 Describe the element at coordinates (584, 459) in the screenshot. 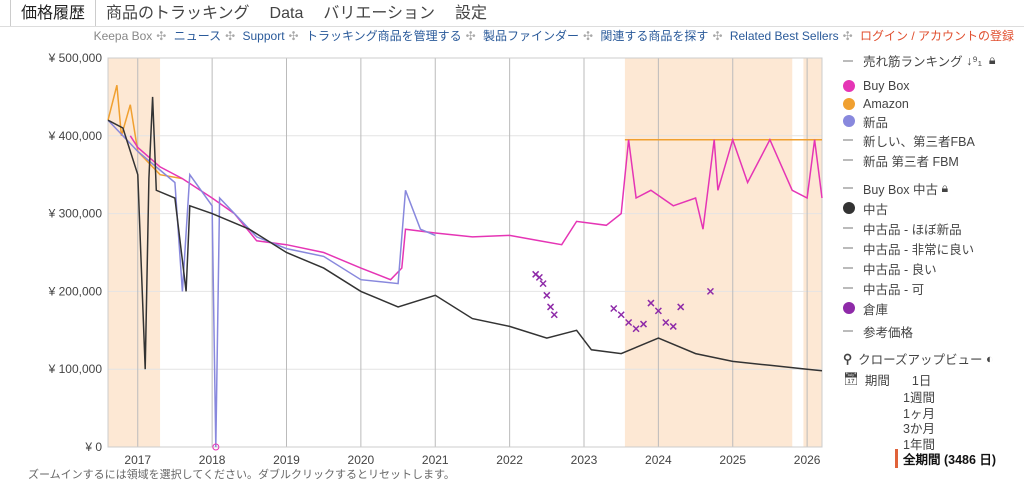

I see `x-tick-label: 2023` at that location.